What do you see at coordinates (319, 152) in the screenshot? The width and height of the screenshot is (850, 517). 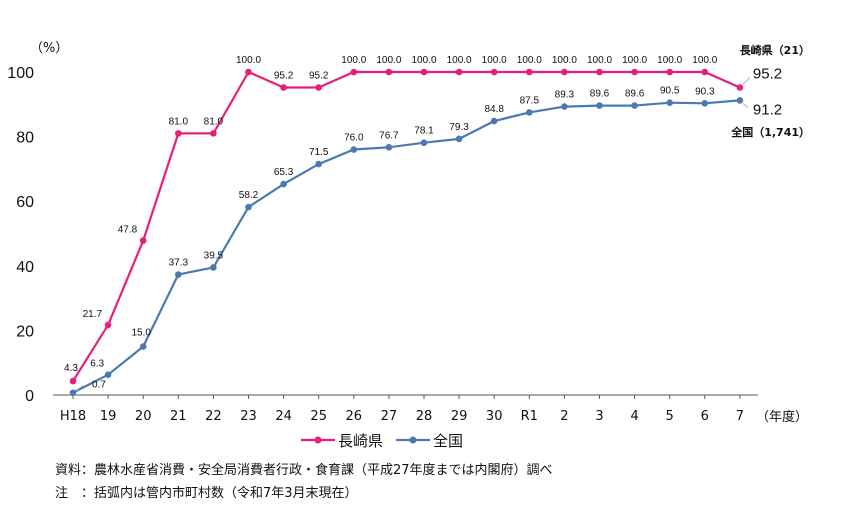 I see `data-label: 71.5` at bounding box center [319, 152].